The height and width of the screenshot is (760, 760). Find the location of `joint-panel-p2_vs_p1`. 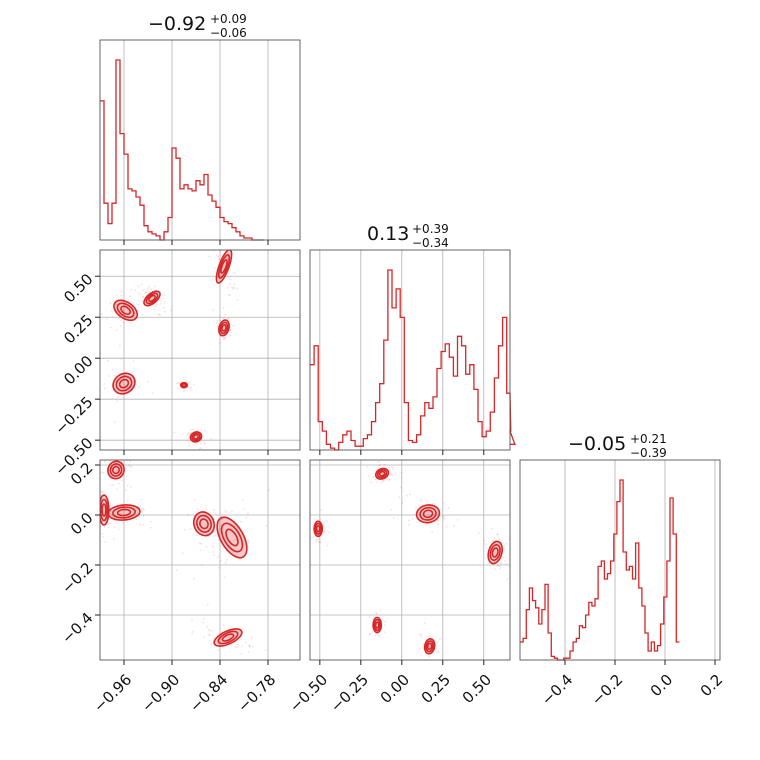

joint-panel-p2_vs_p1 is located at coordinates (198, 352).